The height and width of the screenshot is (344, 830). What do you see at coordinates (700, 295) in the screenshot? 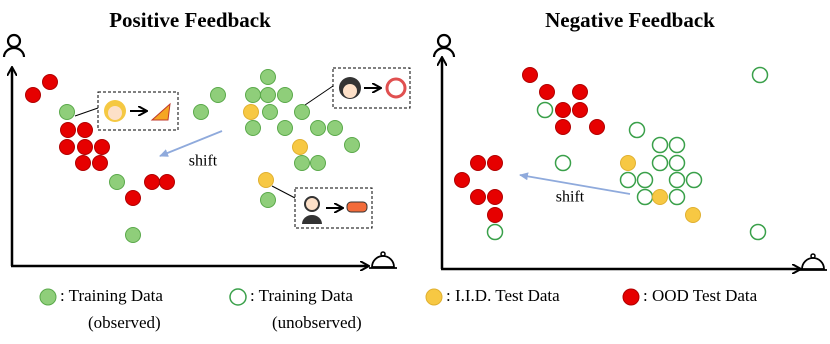
I see `legend-label: : OOD Test Data` at bounding box center [700, 295].